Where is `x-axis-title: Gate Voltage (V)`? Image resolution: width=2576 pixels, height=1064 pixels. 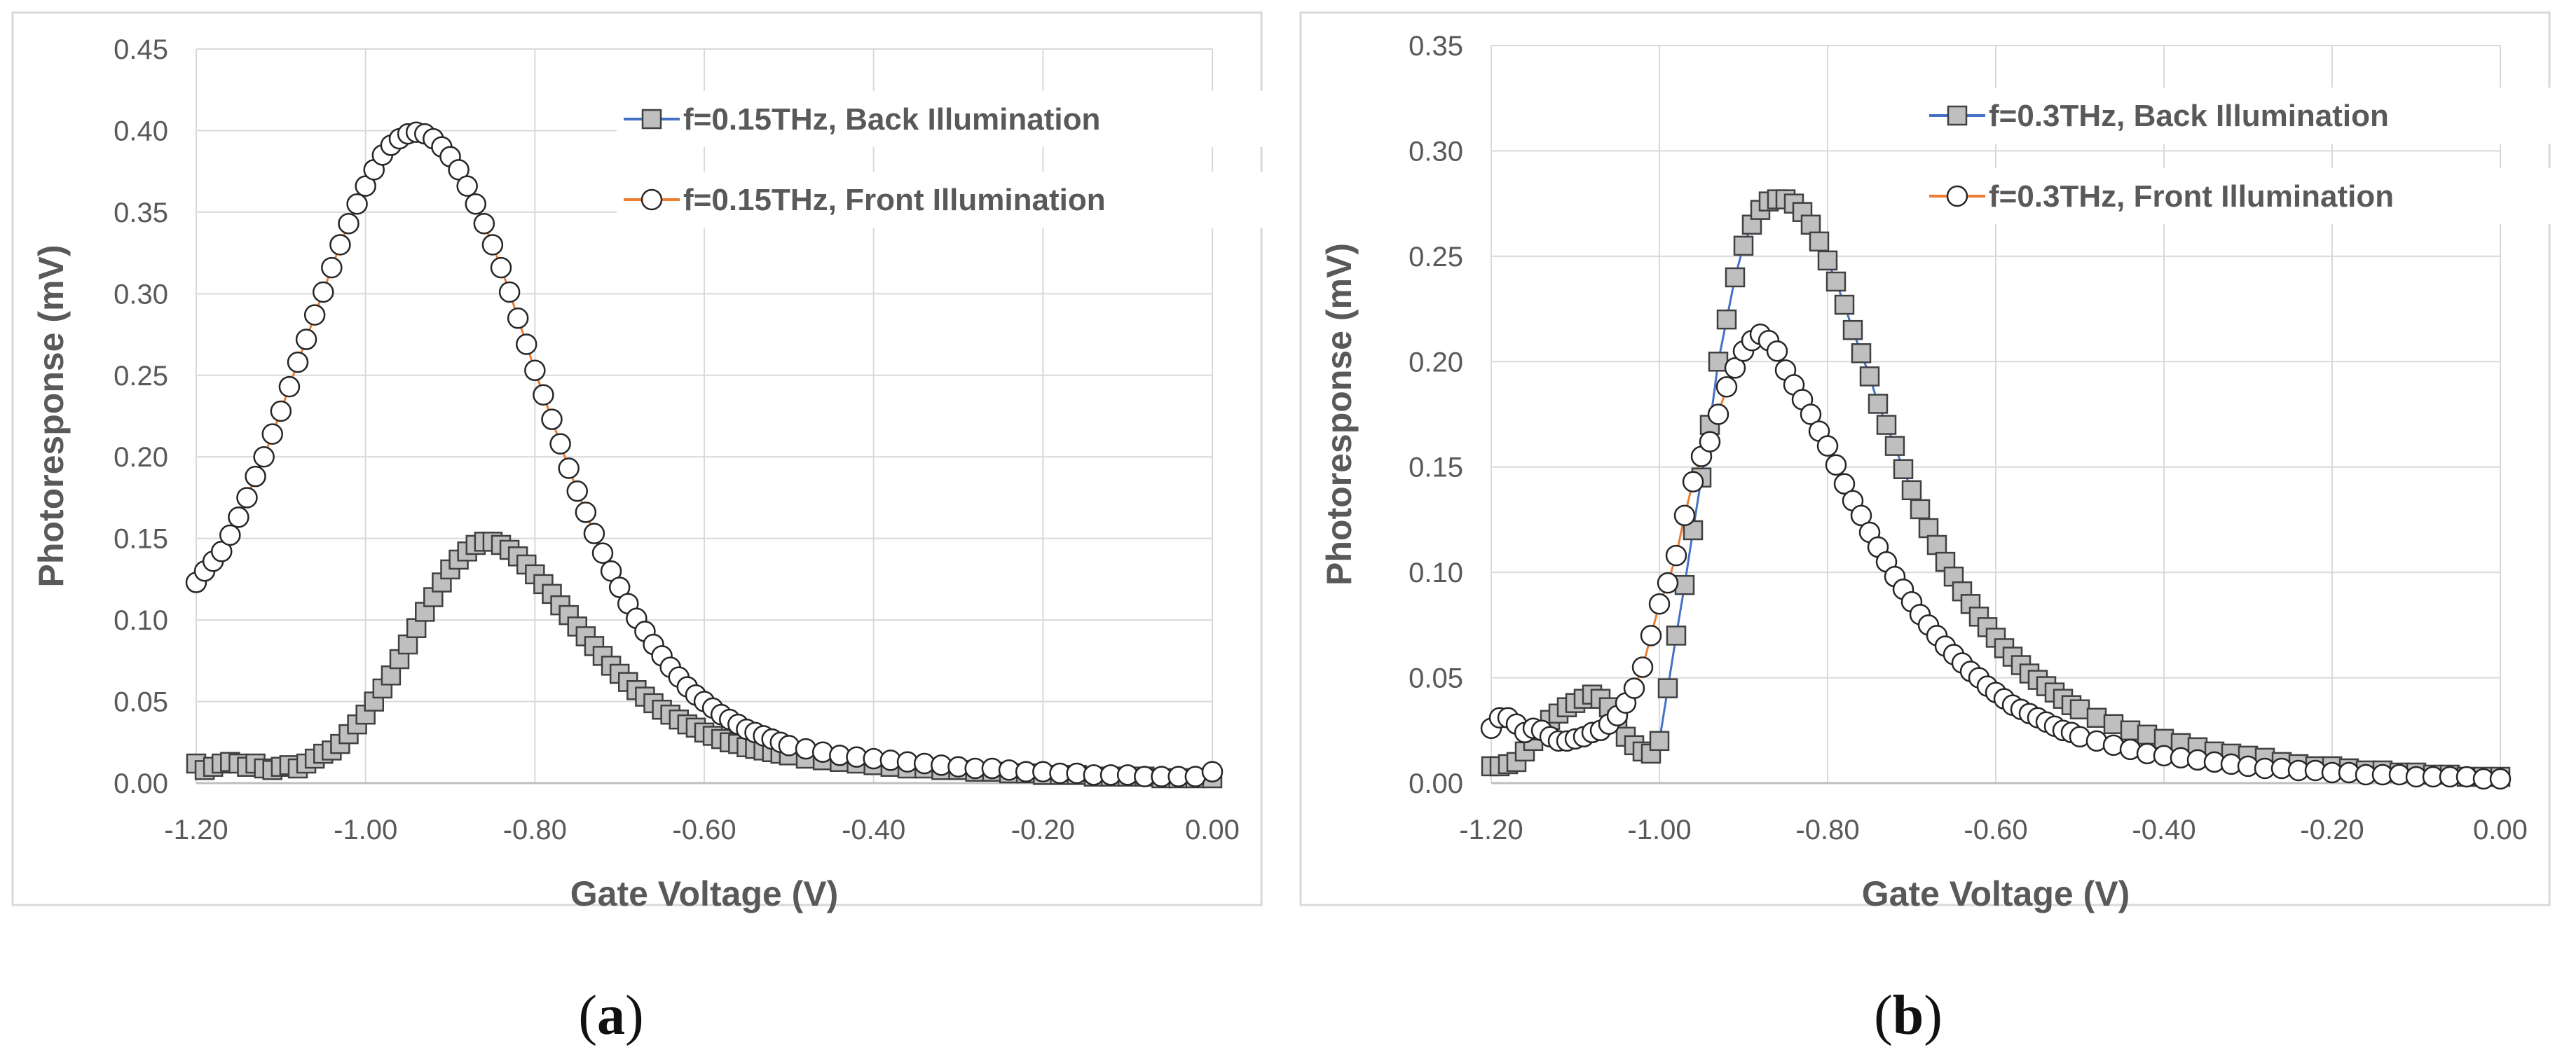 x-axis-title: Gate Voltage (V) is located at coordinates (704, 893).